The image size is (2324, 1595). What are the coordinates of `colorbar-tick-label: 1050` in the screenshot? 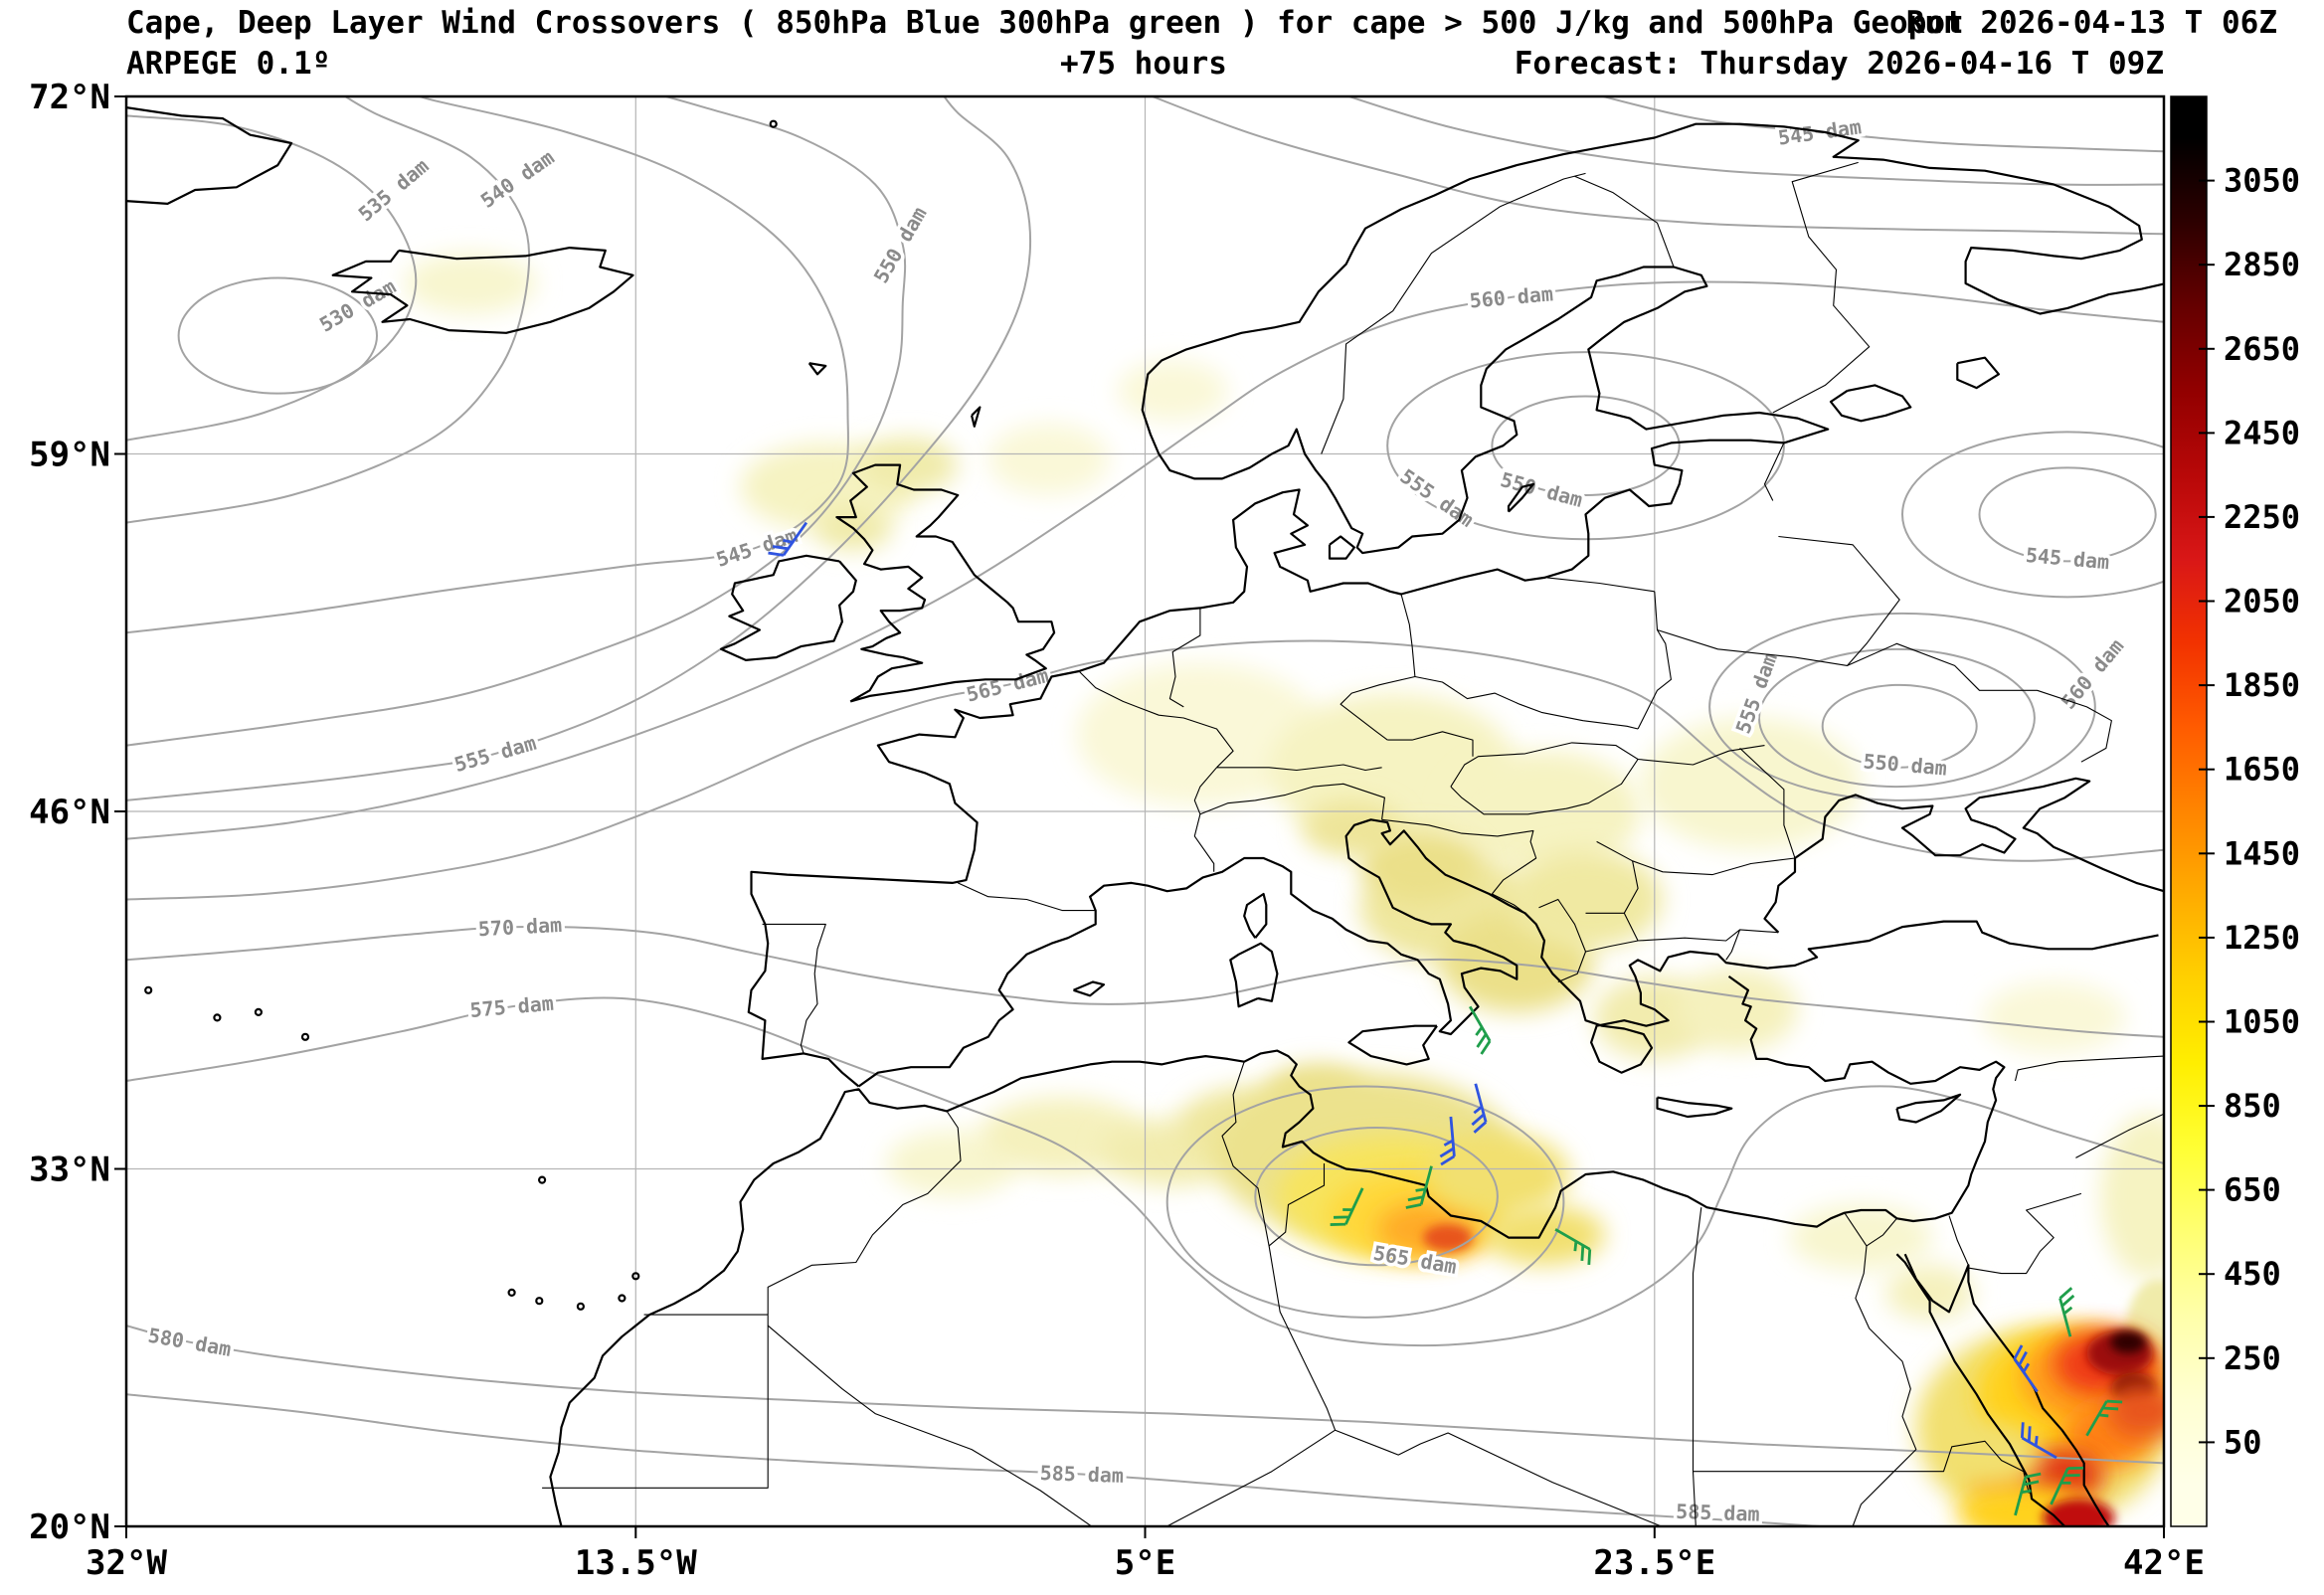 It's located at (2262, 1022).